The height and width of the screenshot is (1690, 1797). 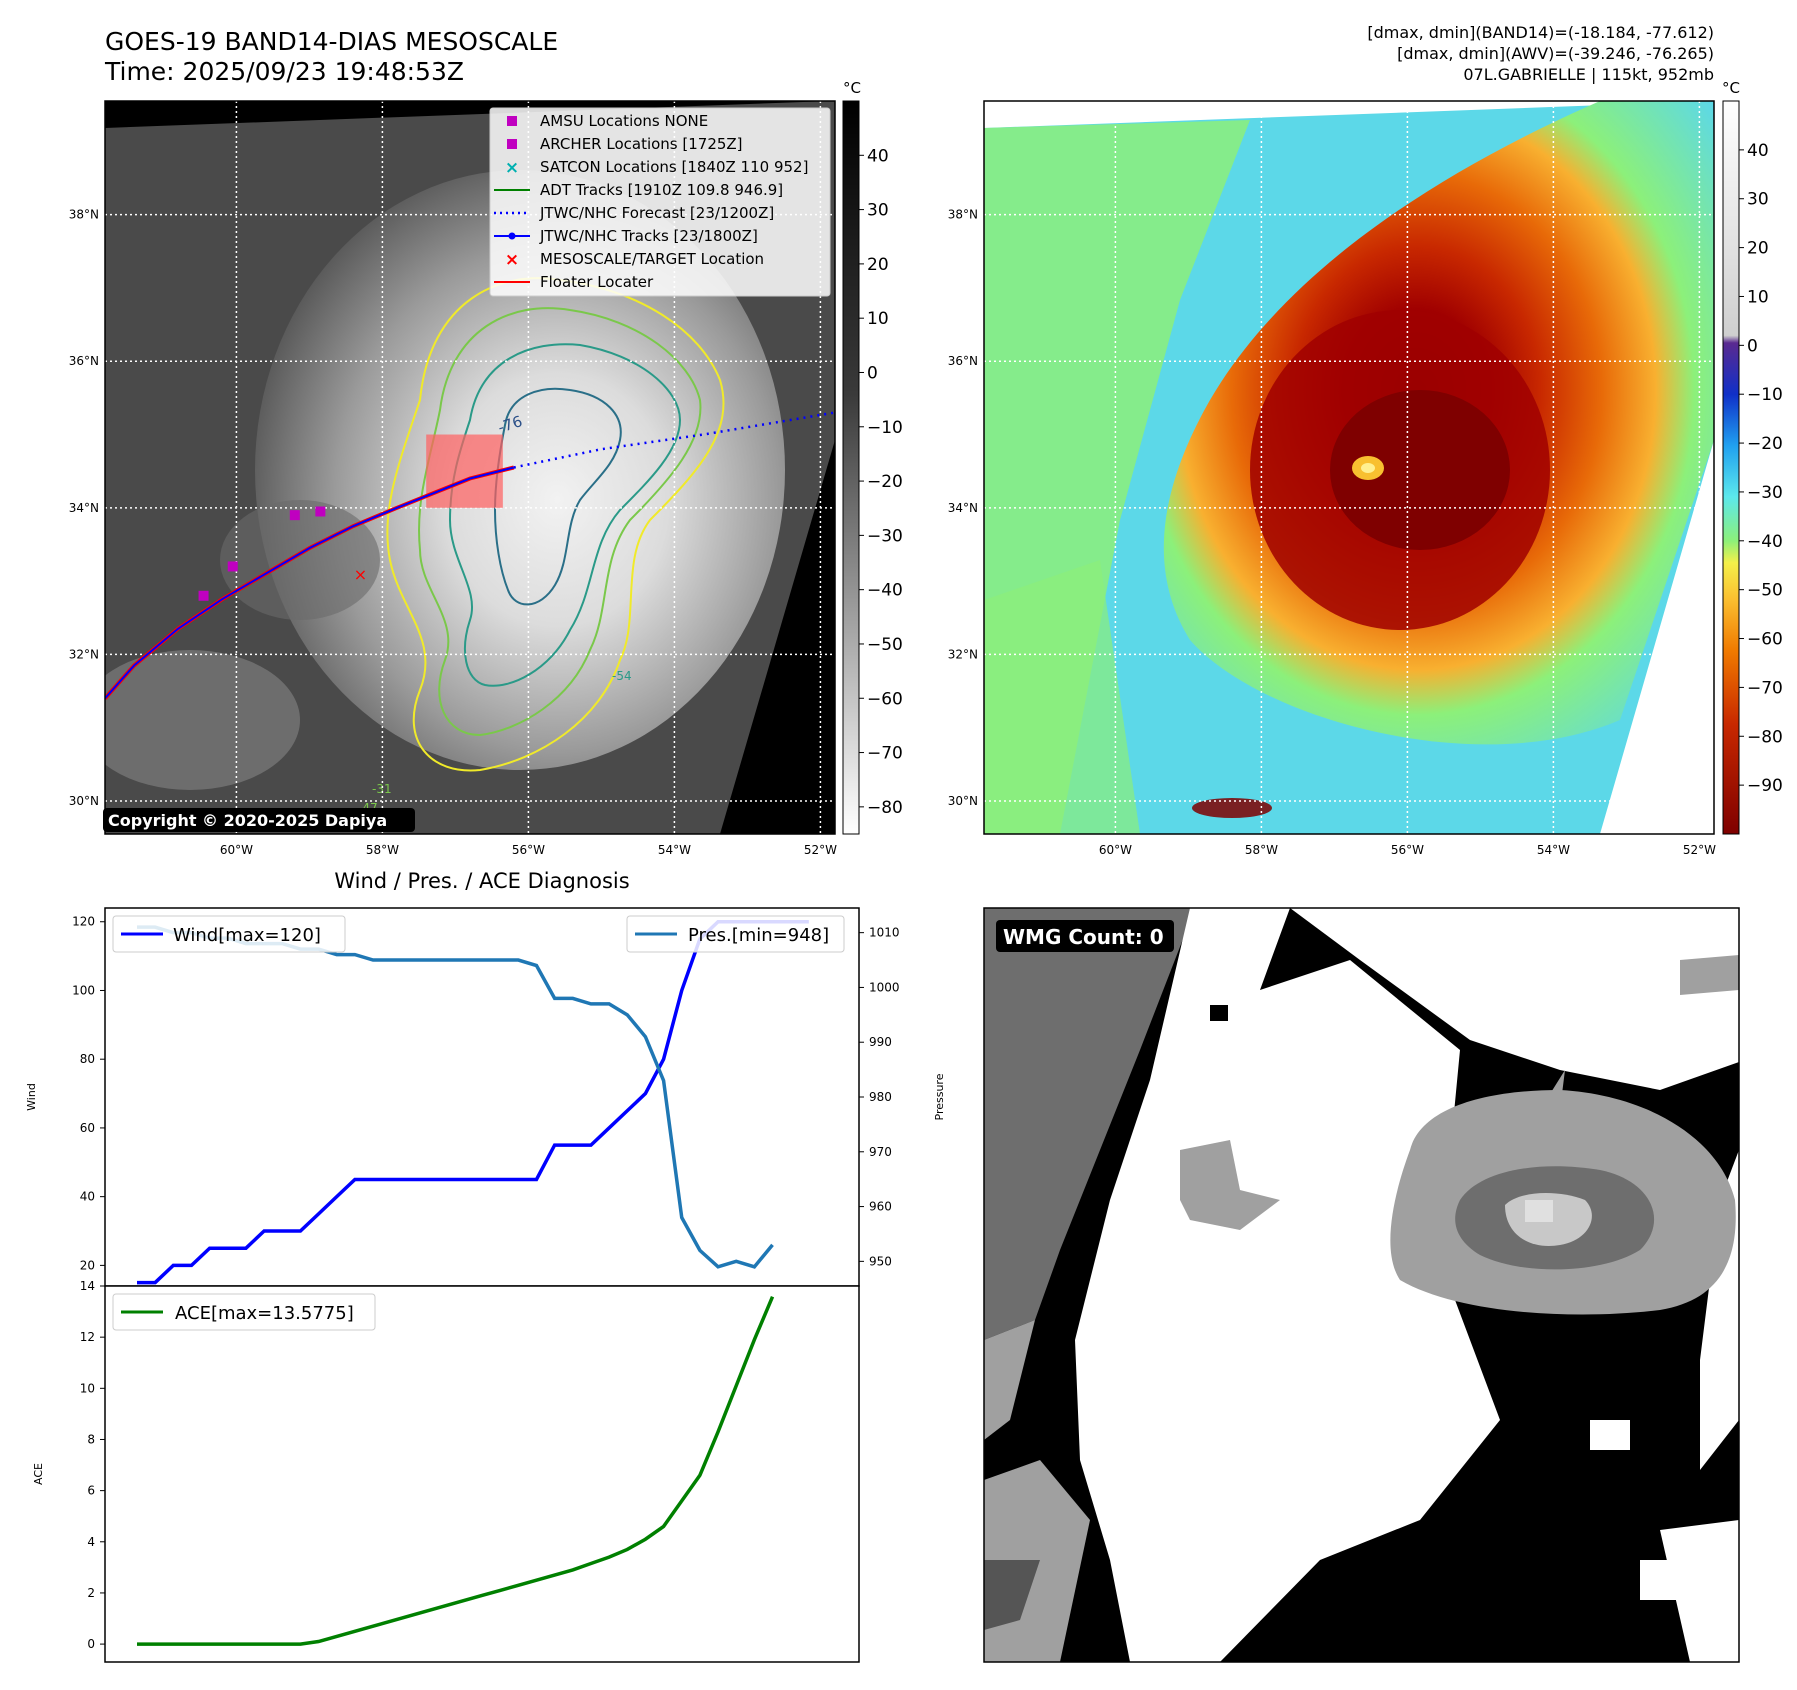 I want to click on pressure-legend-label: Pres.[min=948], so click(x=758, y=935).